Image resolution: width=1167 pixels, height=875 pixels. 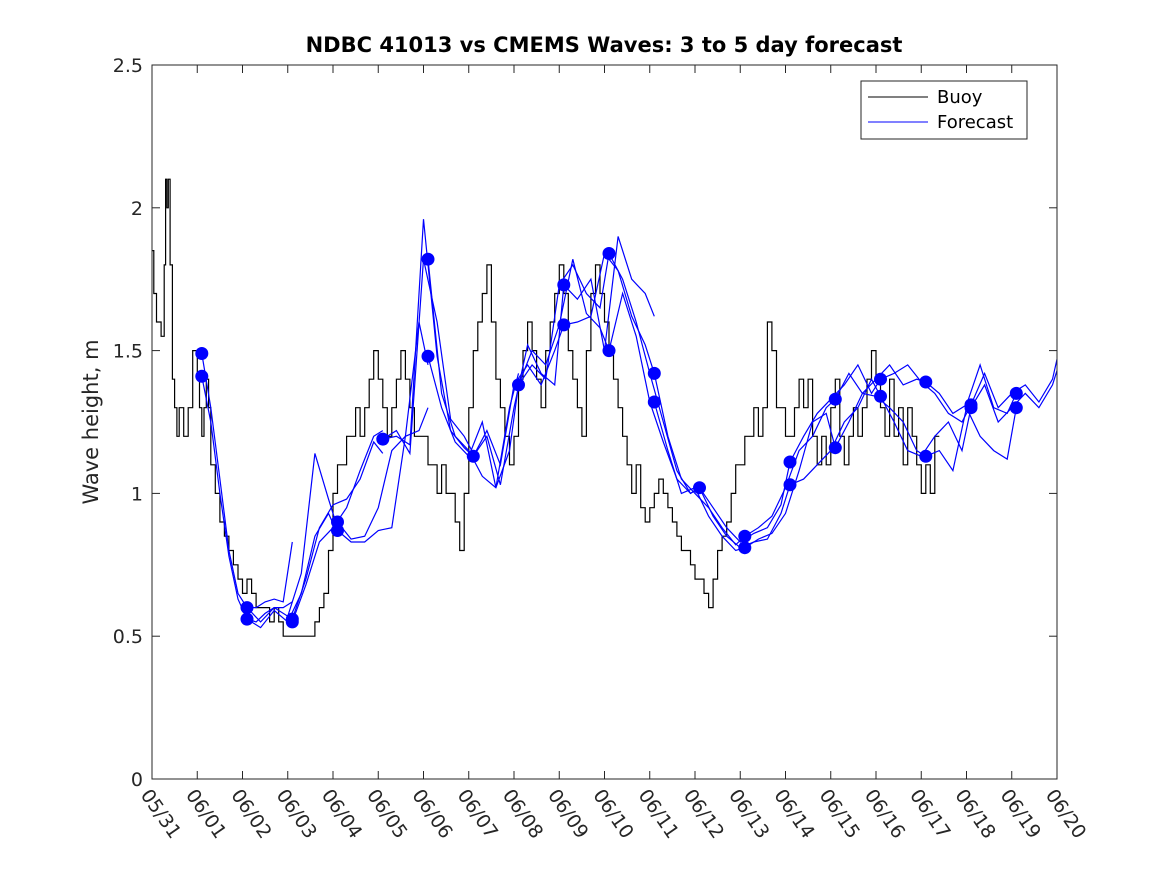 I want to click on legend-buoy-label: Buoy, so click(x=960, y=97).